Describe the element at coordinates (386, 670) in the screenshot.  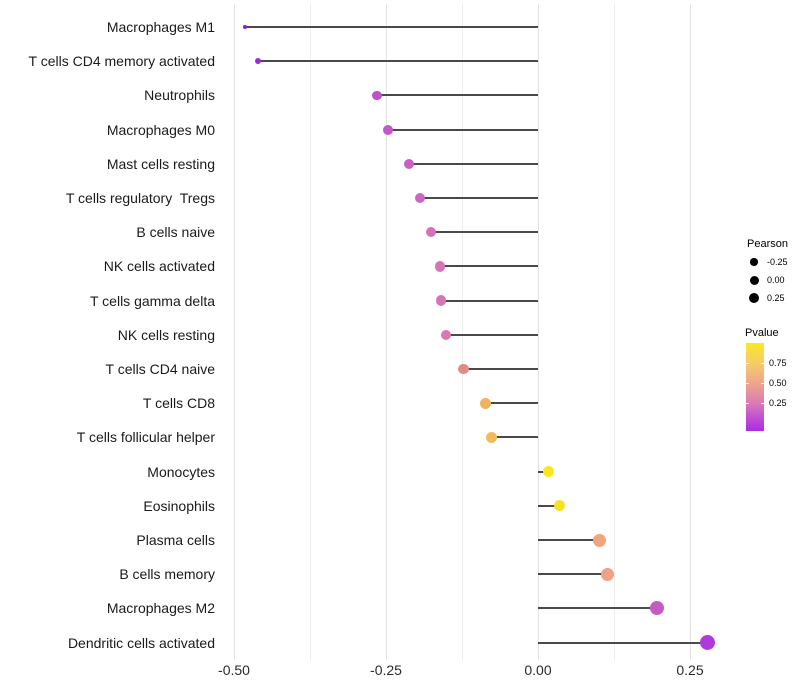
I see `x-axis-tick-label: -0.25` at that location.